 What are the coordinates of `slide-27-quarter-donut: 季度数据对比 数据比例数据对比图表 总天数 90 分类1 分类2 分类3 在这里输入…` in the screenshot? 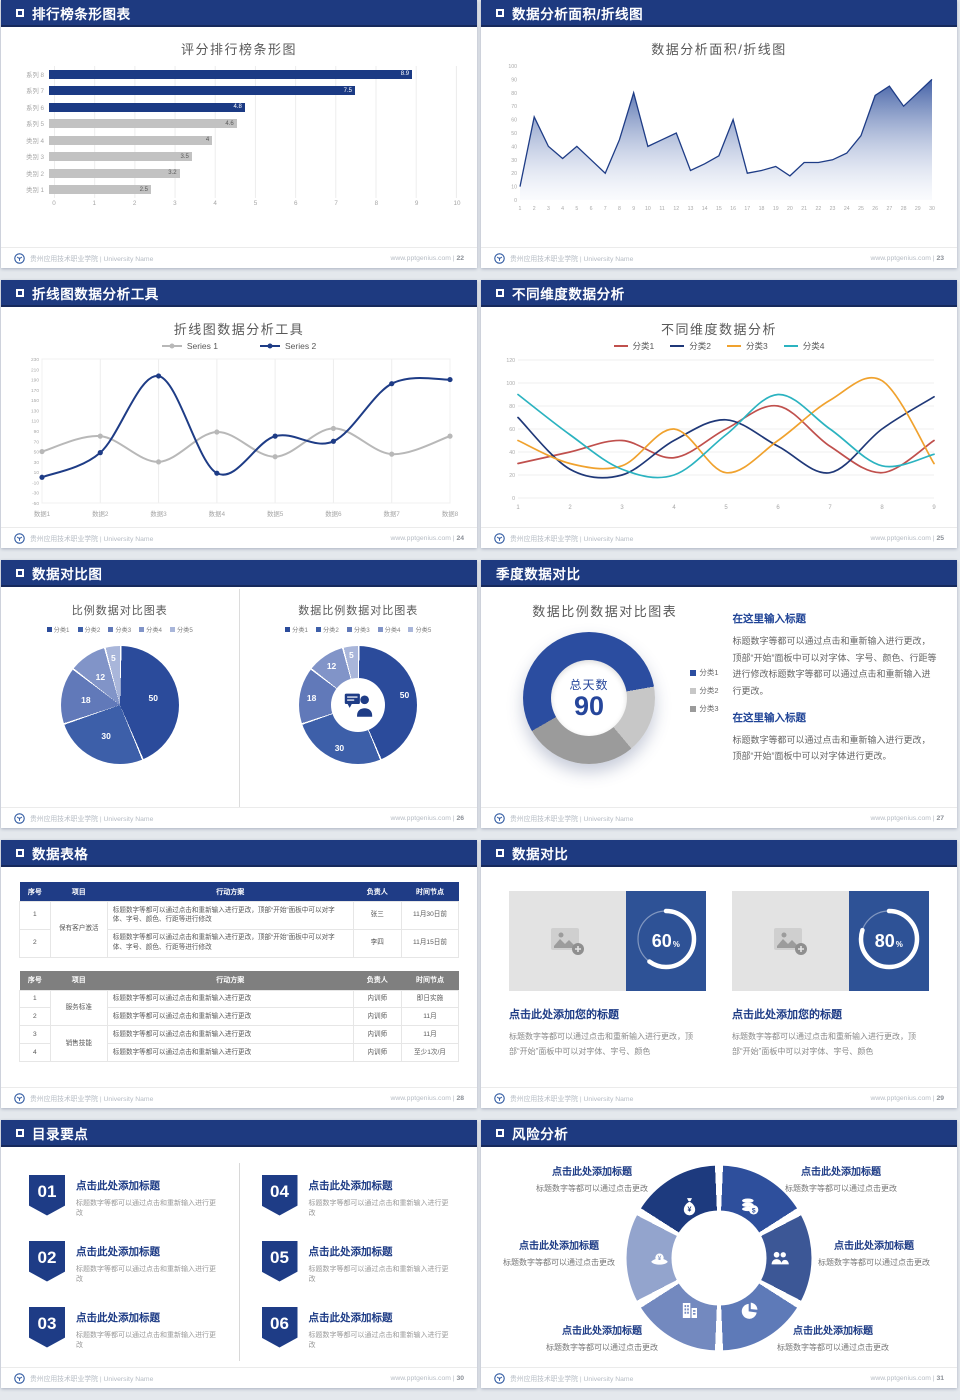 It's located at (719, 694).